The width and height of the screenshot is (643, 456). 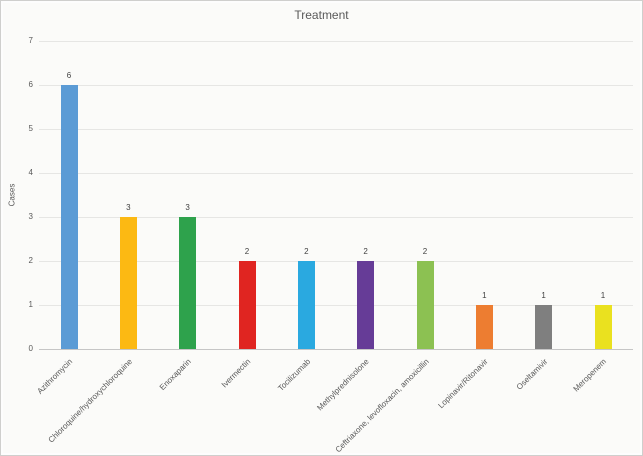 I want to click on bar-tocilizumab, so click(x=306, y=305).